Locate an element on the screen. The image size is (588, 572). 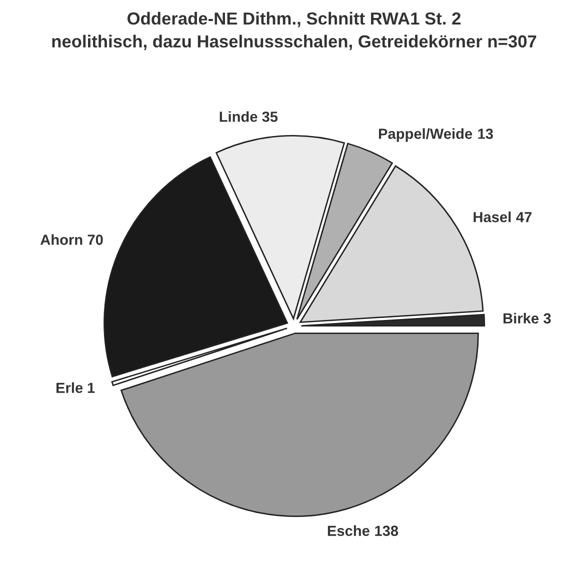
data-label: 138 is located at coordinates (386, 531).